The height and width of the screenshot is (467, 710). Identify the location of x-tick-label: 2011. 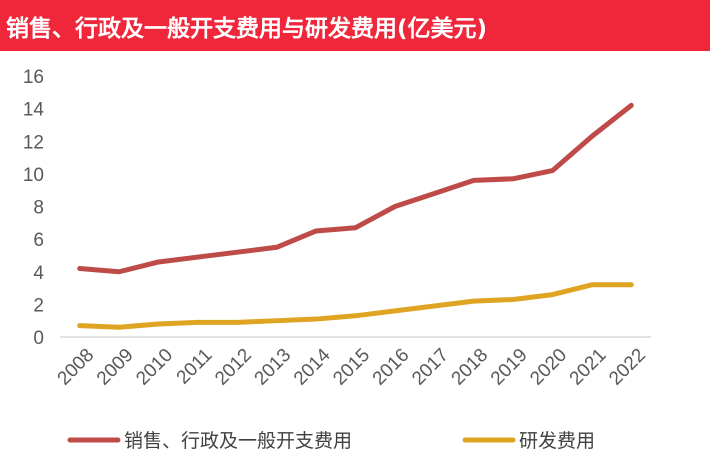
(195, 367).